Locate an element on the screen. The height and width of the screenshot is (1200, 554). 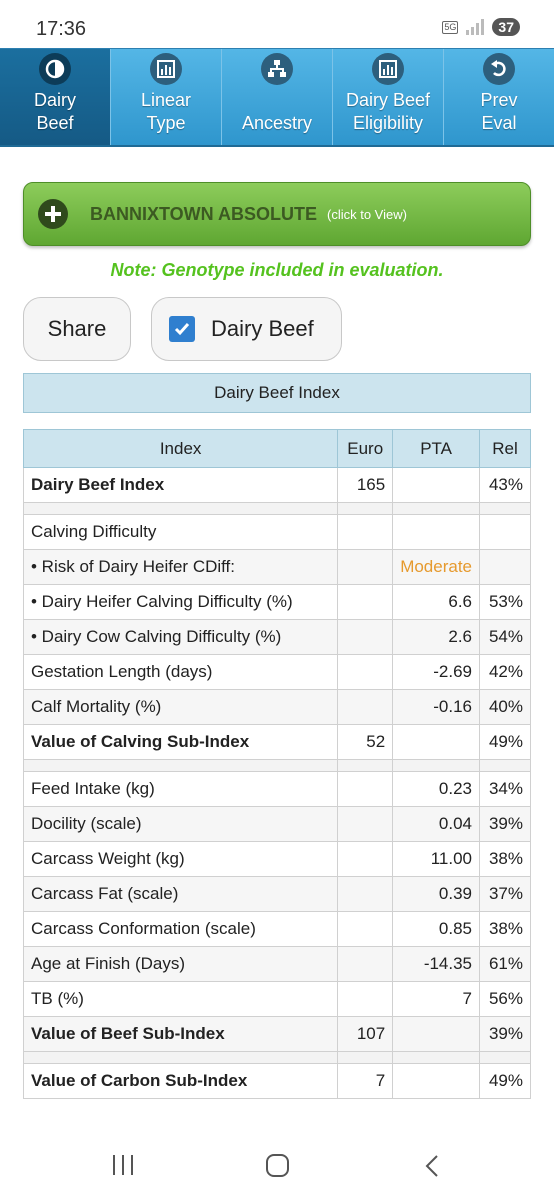
row-label: Docility (scale) is located at coordinates (180, 824).